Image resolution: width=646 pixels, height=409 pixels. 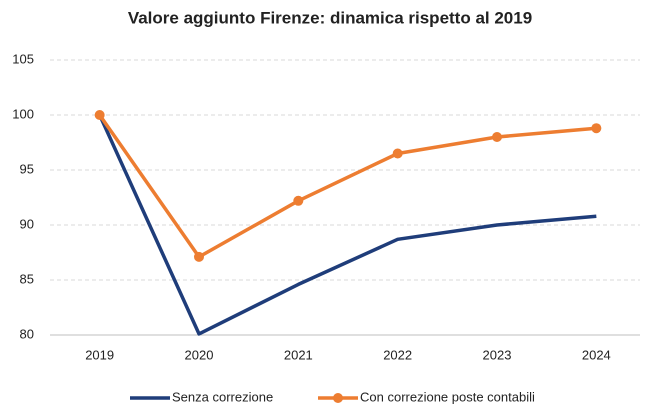 I want to click on y-tick-label: 90, so click(x=27, y=223).